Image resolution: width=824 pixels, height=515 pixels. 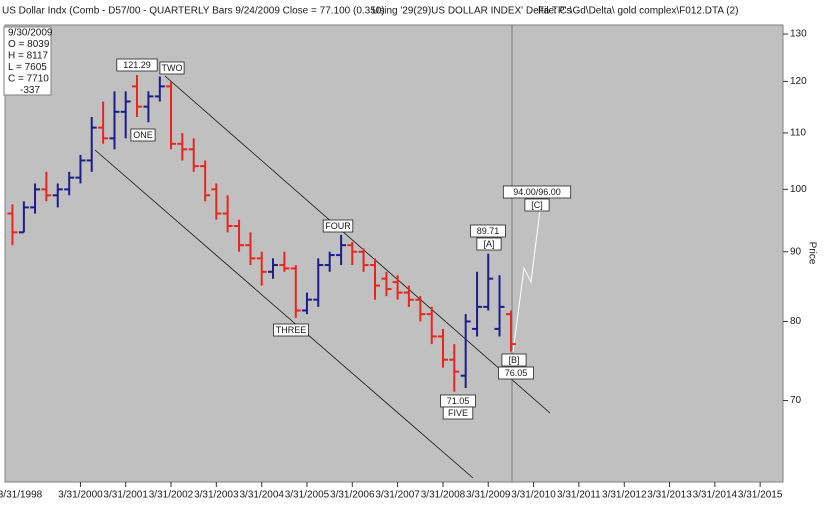 I want to click on y-tick-label: 110, so click(x=798, y=133).